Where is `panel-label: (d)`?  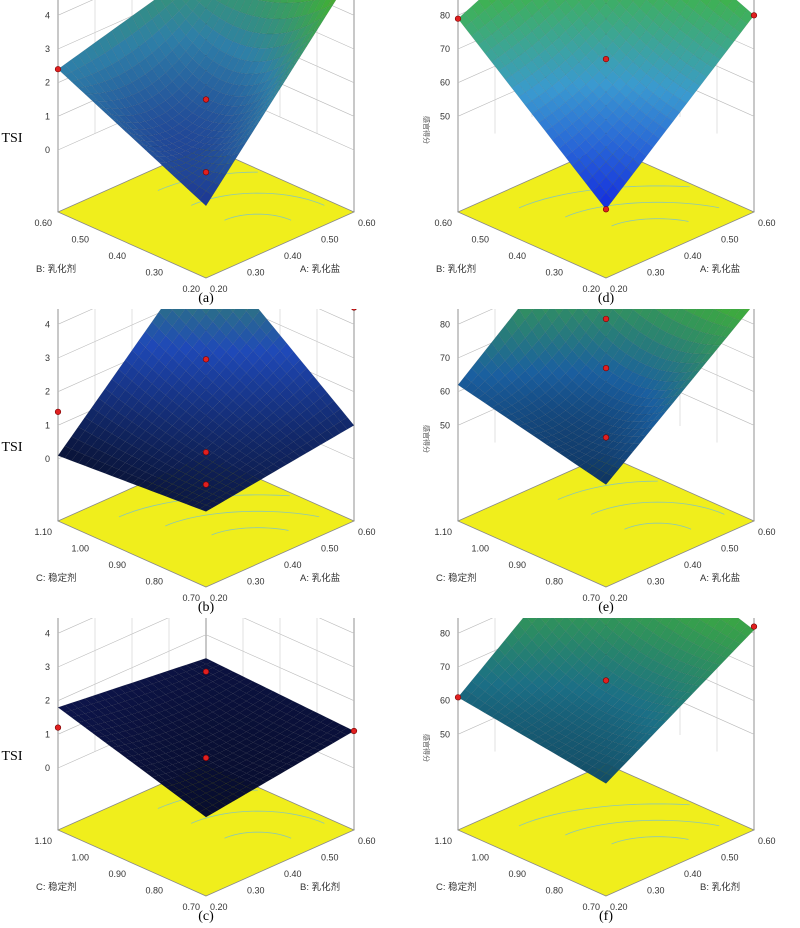
panel-label: (d) is located at coordinates (606, 298).